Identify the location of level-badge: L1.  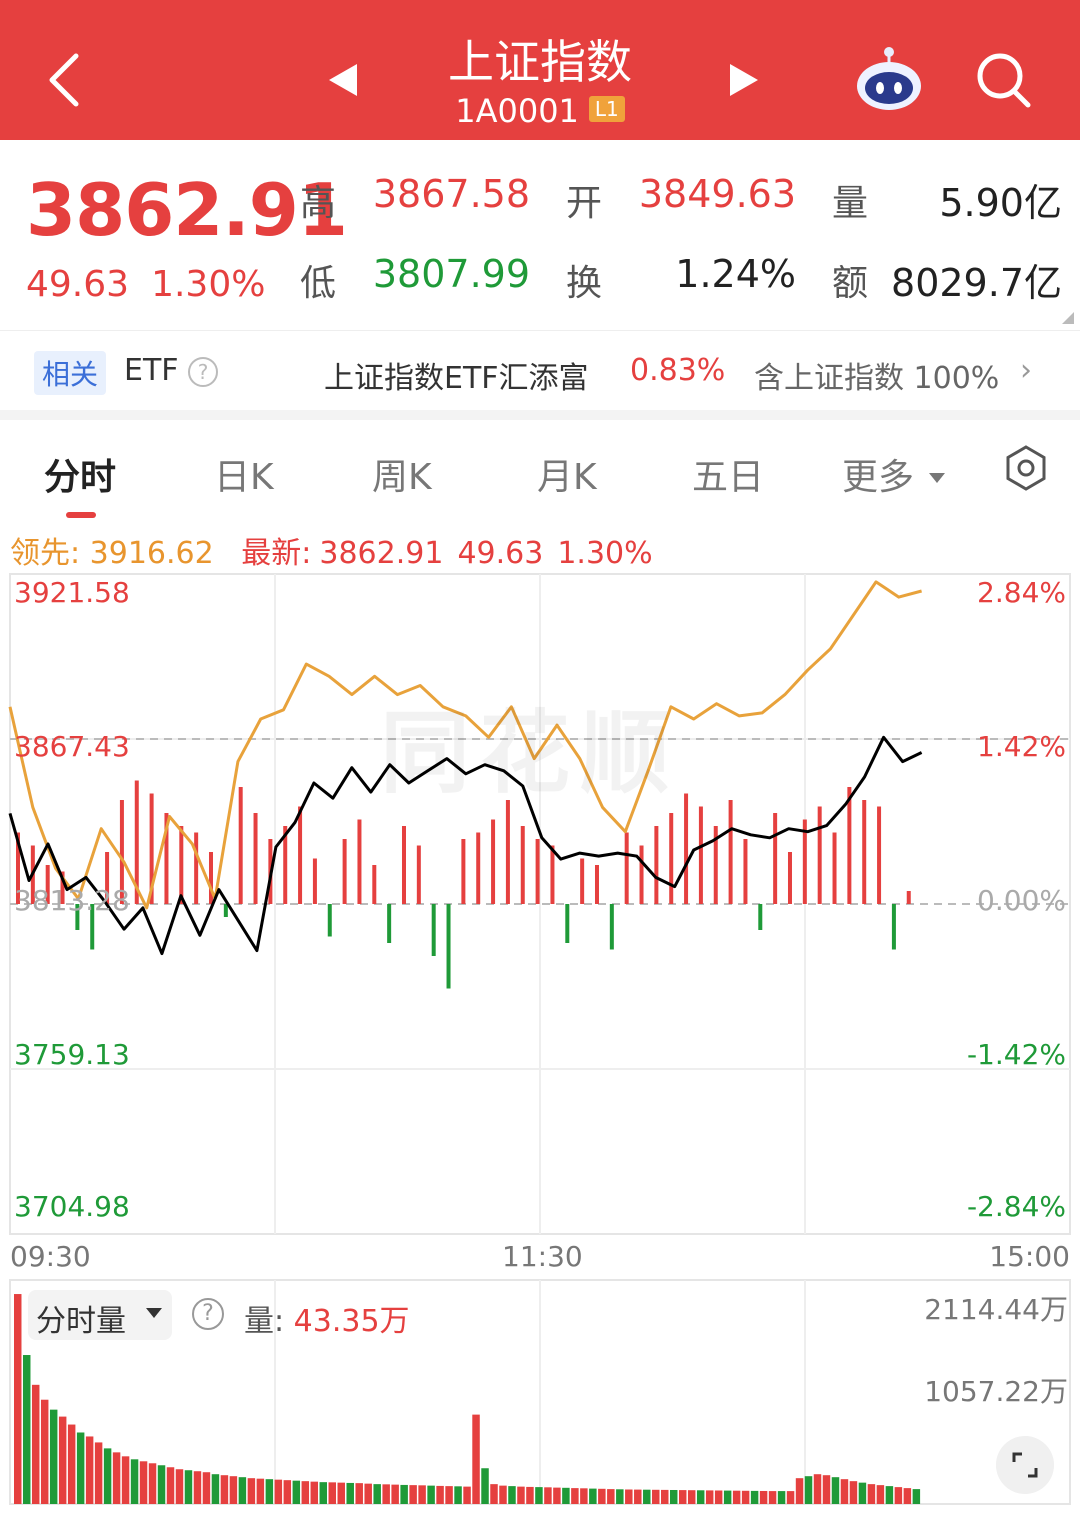
(606, 109).